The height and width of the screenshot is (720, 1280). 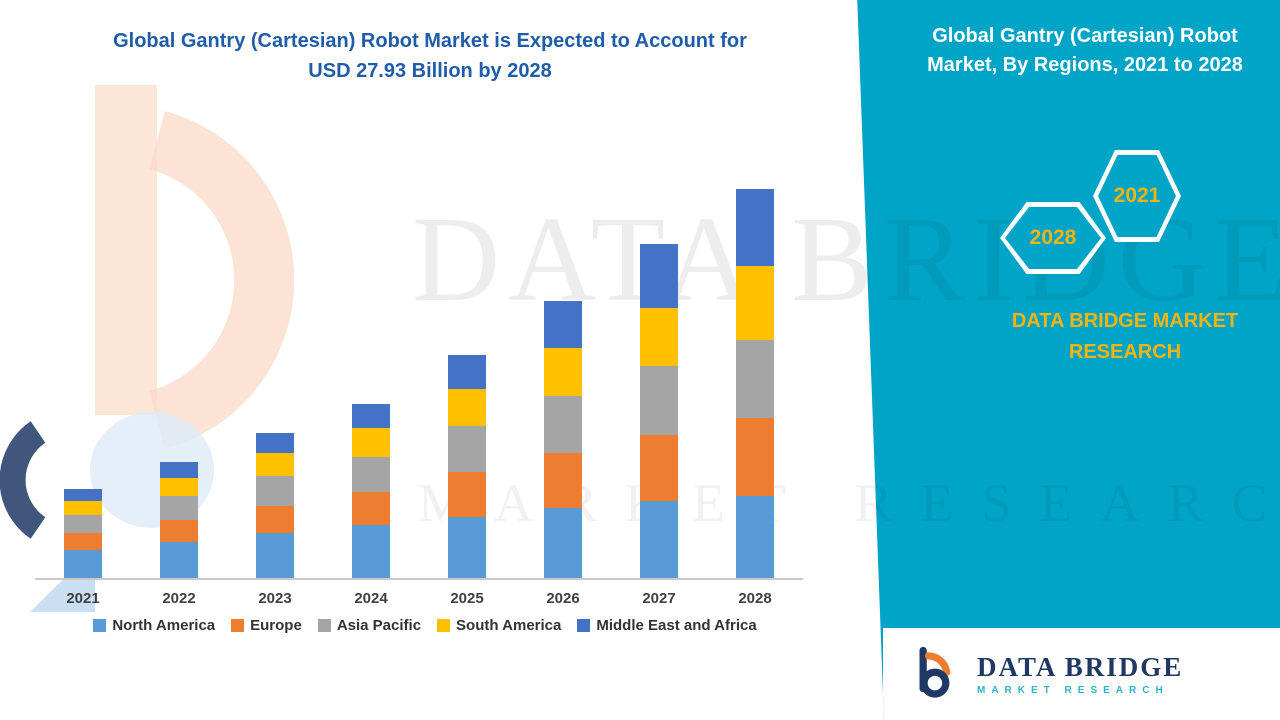 What do you see at coordinates (154, 625) in the screenshot?
I see `legend-item-north-america: North America` at bounding box center [154, 625].